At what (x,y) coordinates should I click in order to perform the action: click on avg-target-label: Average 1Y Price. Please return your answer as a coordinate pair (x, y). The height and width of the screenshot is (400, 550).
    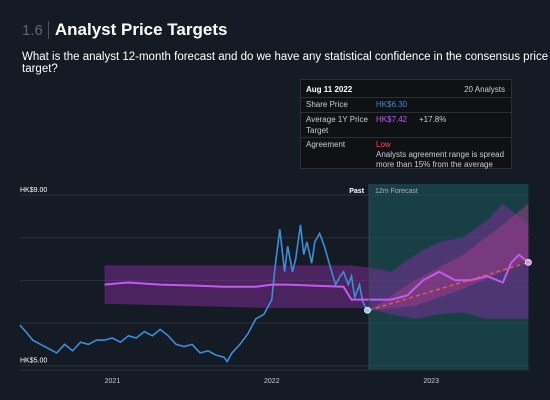
    Looking at the image, I should click on (337, 119).